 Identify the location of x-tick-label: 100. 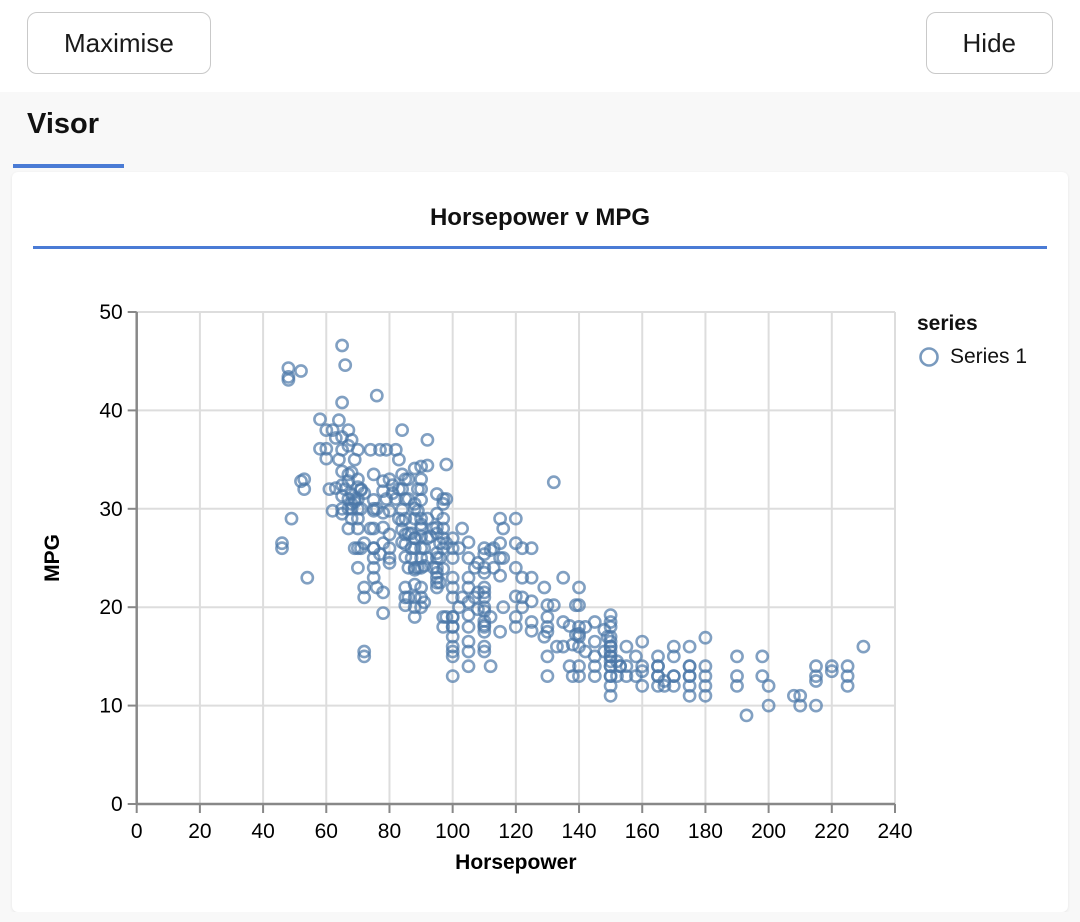
(452, 831).